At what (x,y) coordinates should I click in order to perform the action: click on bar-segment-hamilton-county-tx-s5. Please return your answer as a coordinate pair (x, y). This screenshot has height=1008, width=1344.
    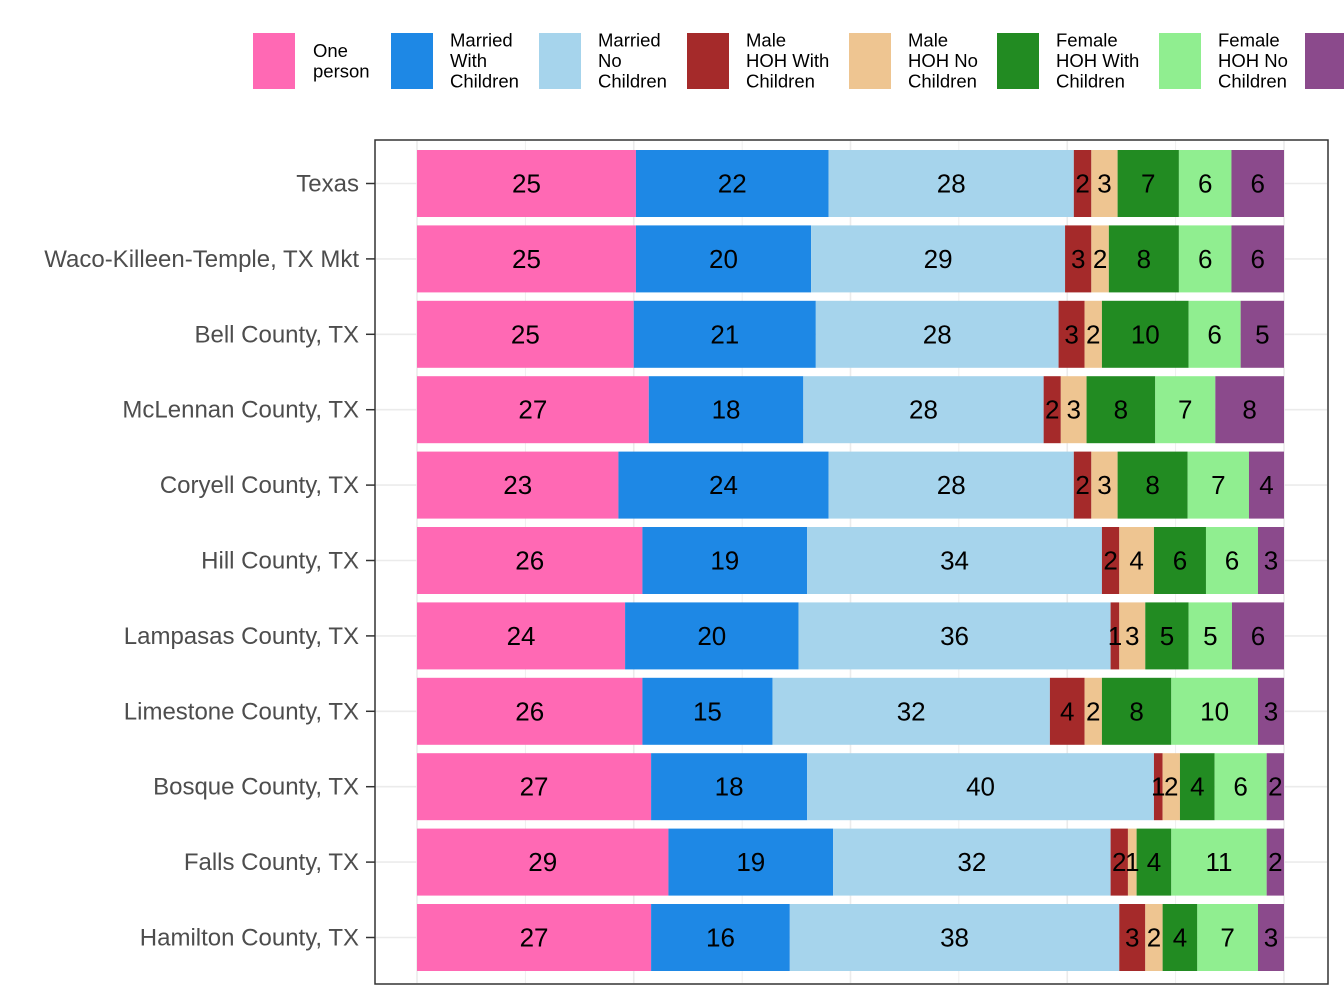
    Looking at the image, I should click on (1154, 937).